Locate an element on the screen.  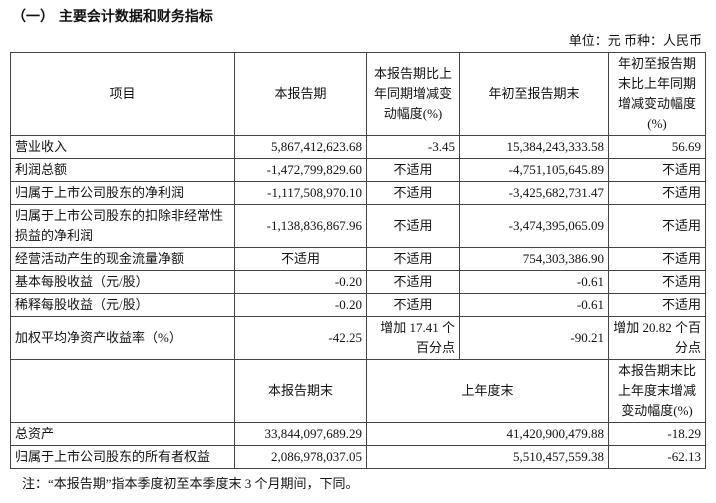
header-cell: 项目 is located at coordinates (122, 94).